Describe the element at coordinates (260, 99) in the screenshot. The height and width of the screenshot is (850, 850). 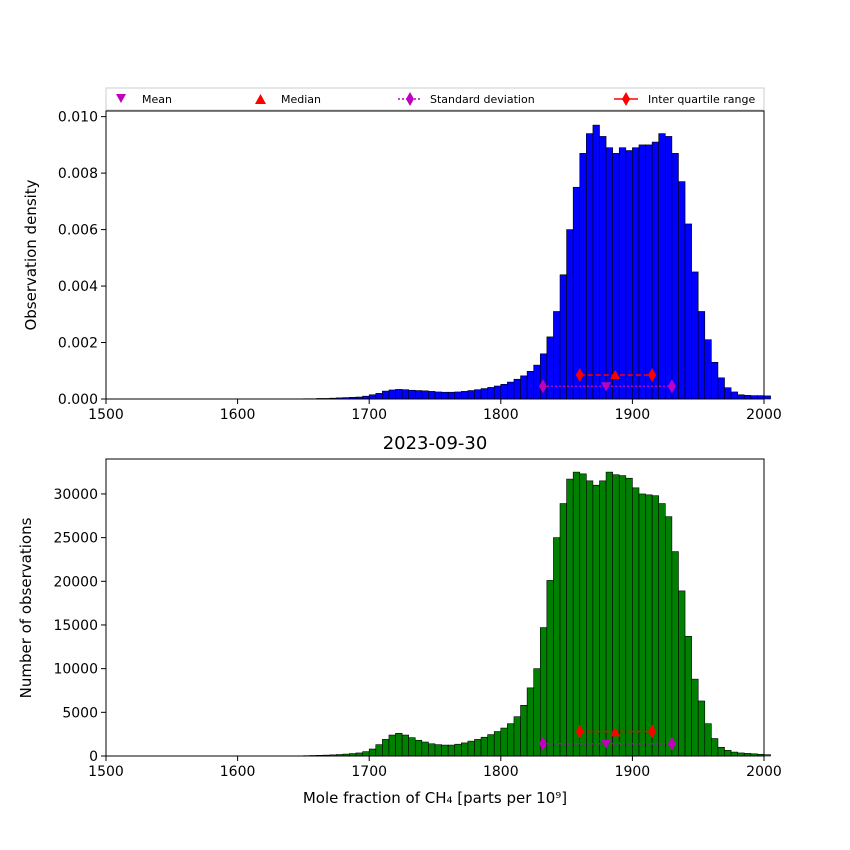
I see `median-marker-icon` at that location.